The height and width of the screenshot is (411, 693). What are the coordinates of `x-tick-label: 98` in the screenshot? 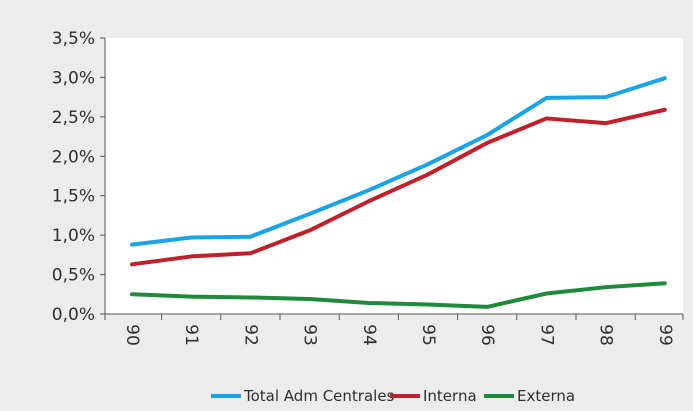 It's located at (606, 335).